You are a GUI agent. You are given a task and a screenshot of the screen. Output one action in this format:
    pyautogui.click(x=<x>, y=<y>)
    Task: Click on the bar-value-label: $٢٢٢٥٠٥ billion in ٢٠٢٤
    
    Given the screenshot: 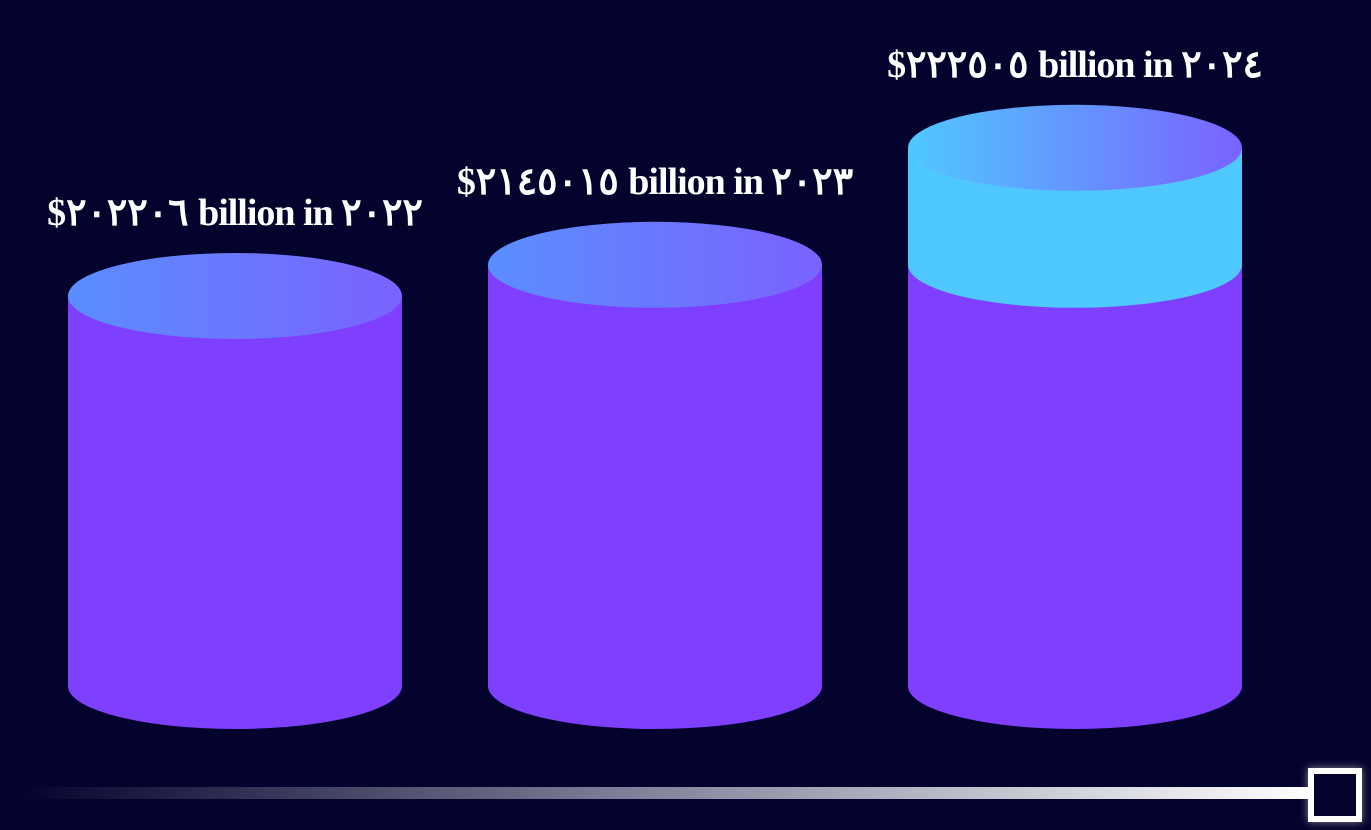 What is the action you would take?
    pyautogui.click(x=1075, y=65)
    